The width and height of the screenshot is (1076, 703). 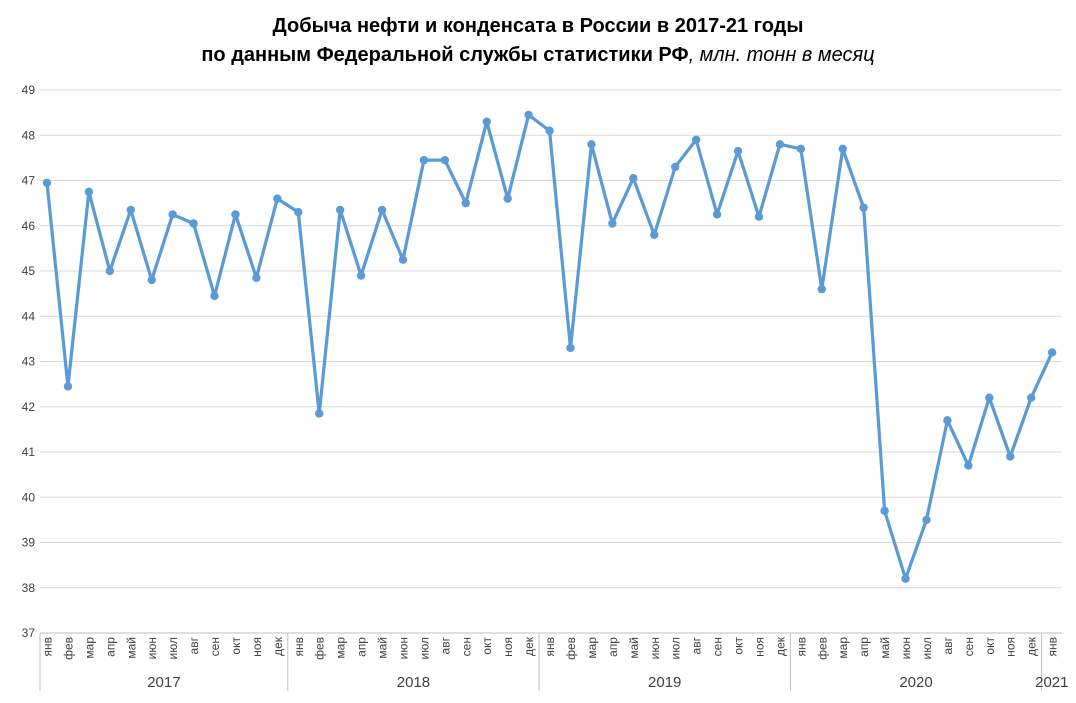 I want to click on x-axis-year-label: 2019, so click(x=664, y=682).